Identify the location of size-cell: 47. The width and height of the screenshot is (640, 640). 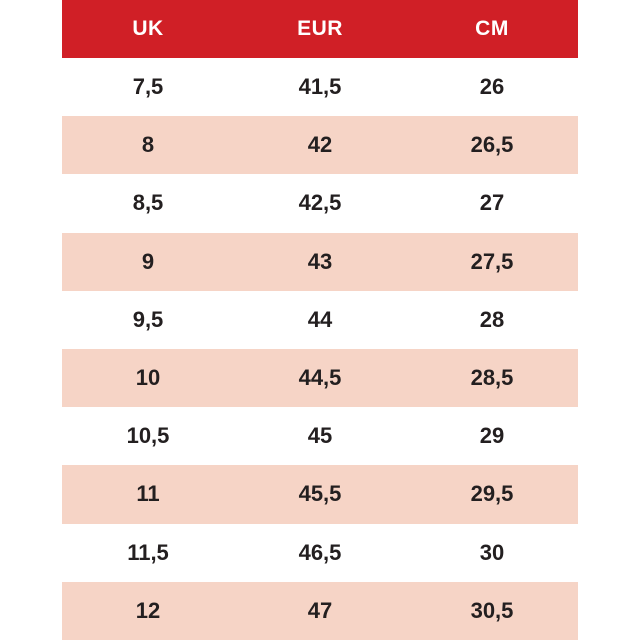
(320, 610).